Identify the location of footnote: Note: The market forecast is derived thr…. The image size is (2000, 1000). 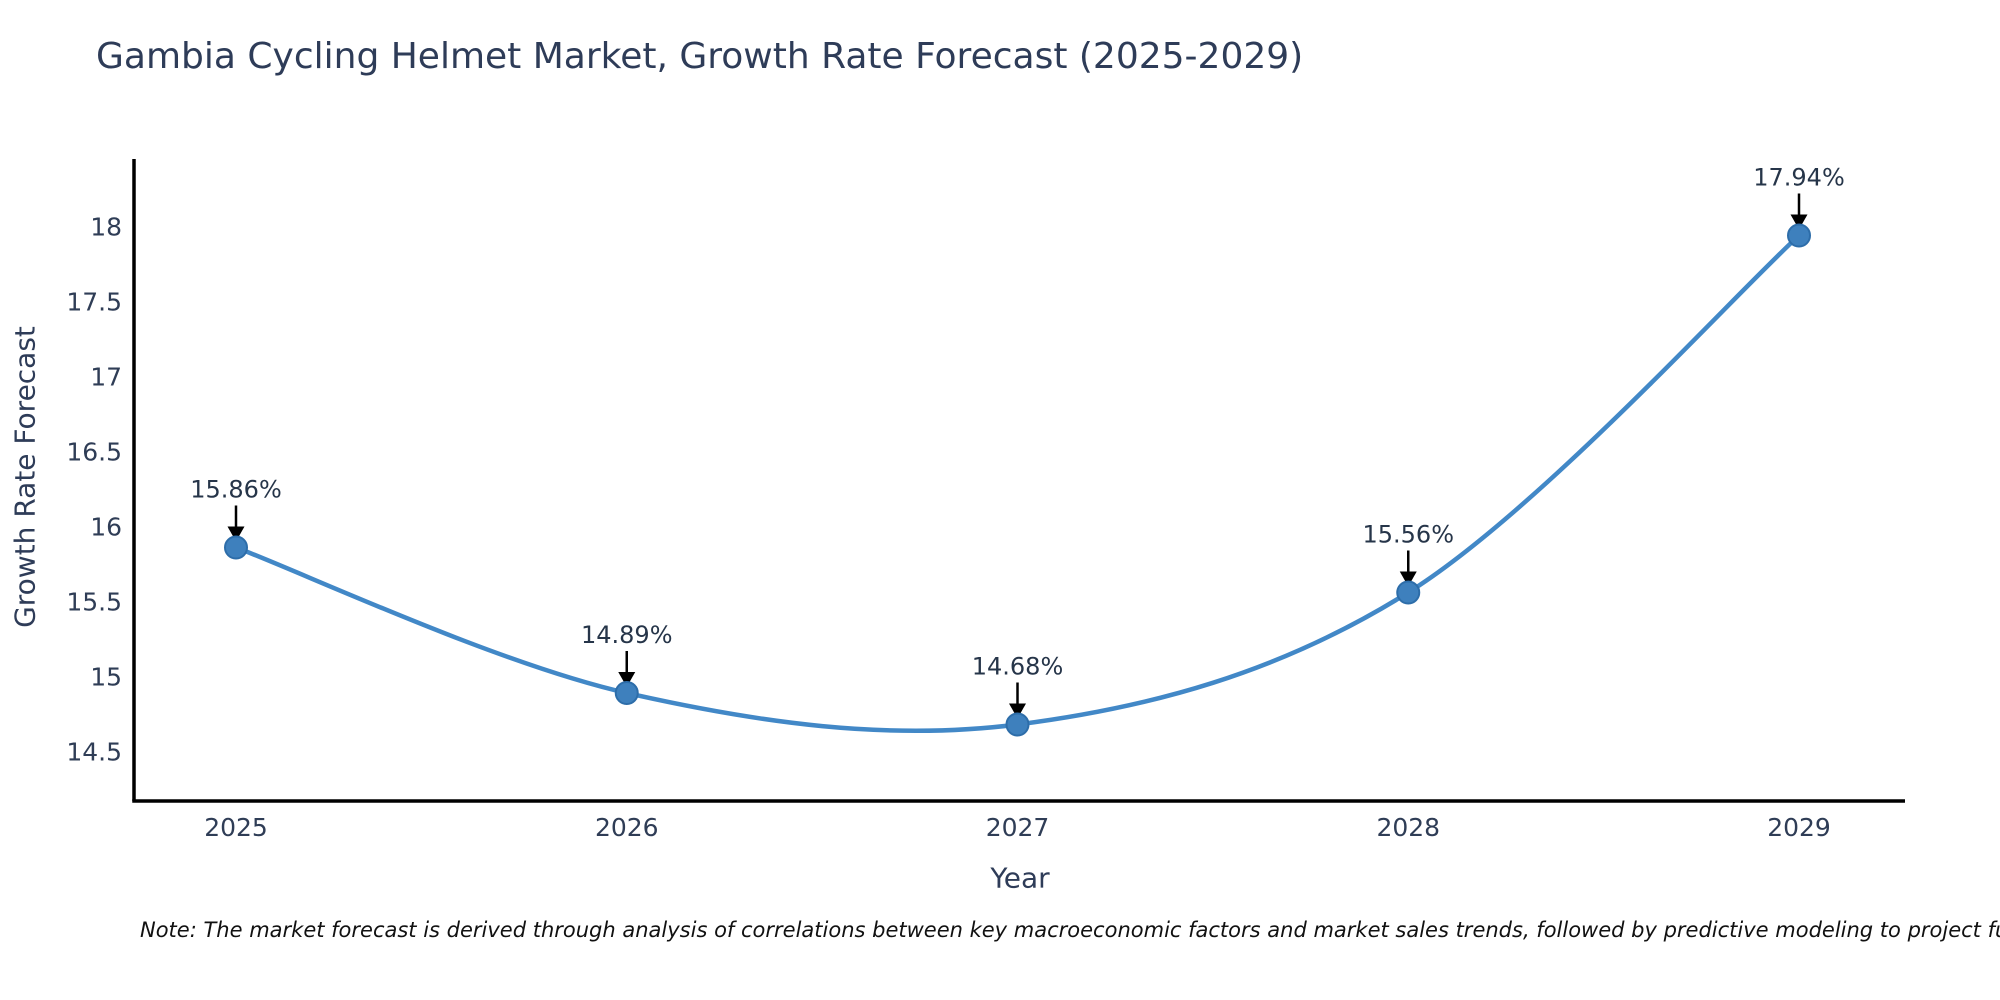
(1070, 930).